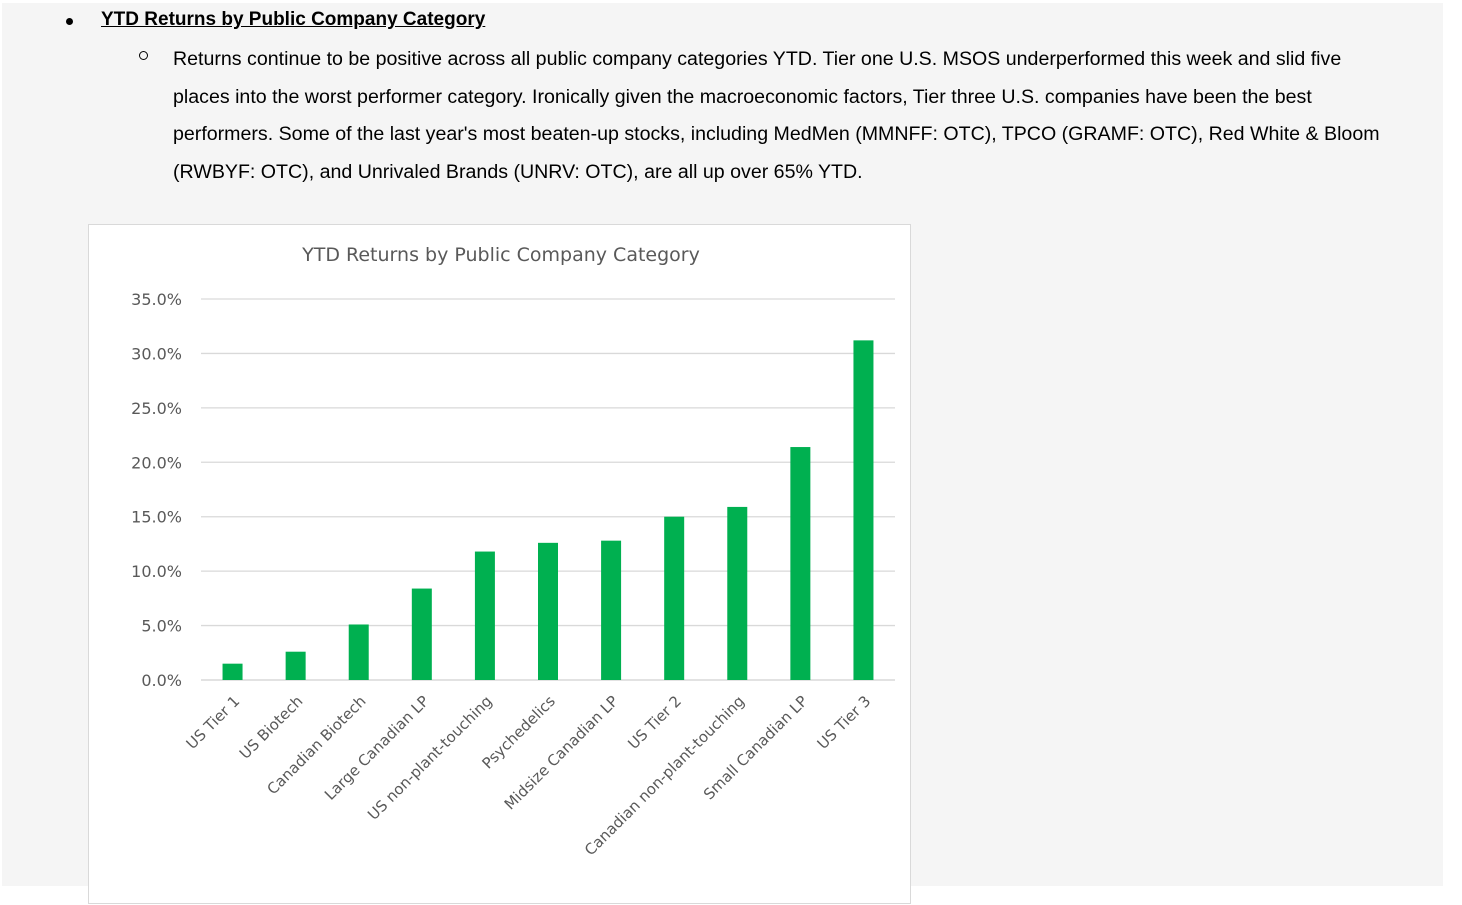 The image size is (1462, 905). What do you see at coordinates (156, 571) in the screenshot?
I see `y-tick-label: 10.0%` at bounding box center [156, 571].